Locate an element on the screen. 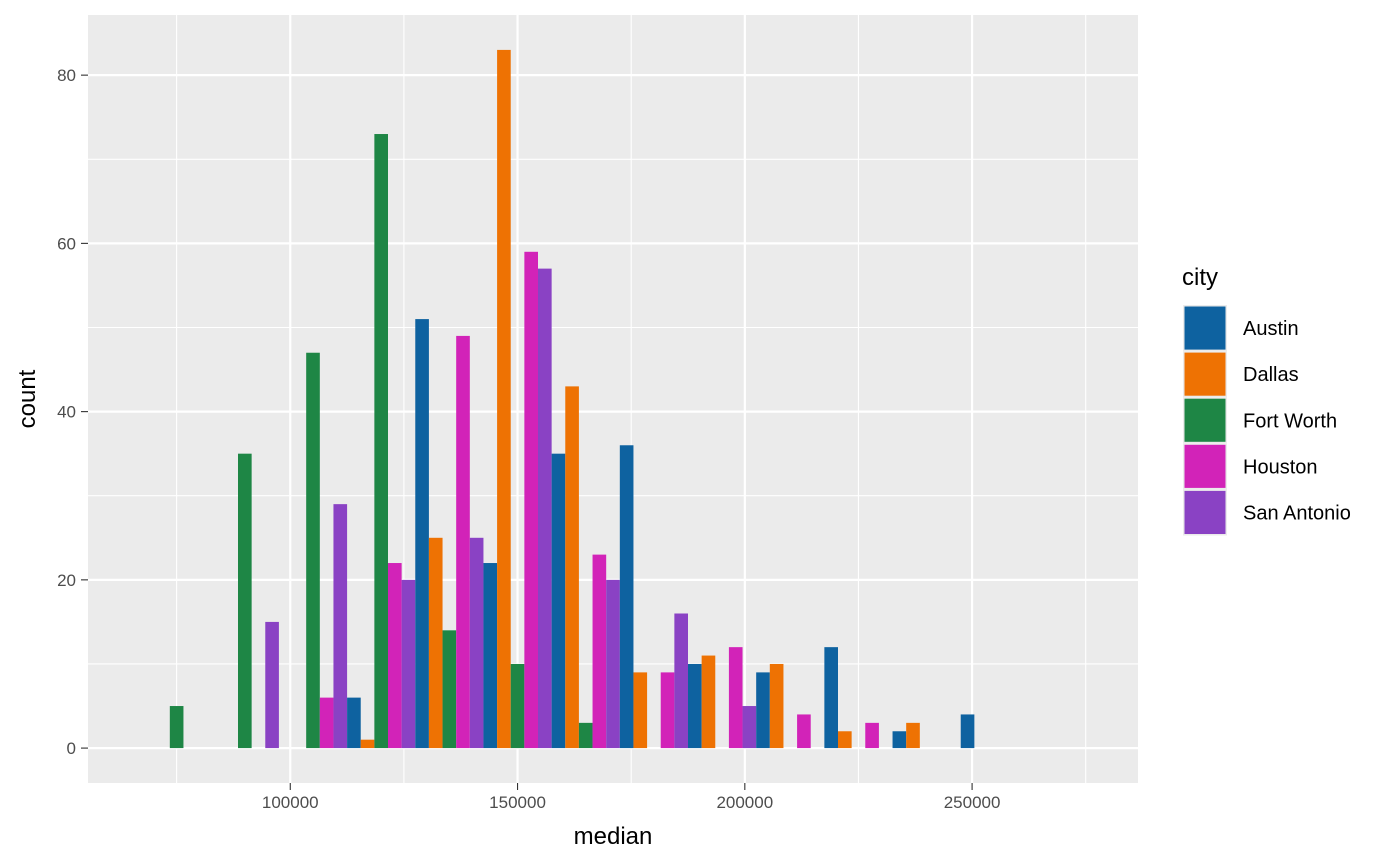  legend-label: San Antonio is located at coordinates (1297, 513).